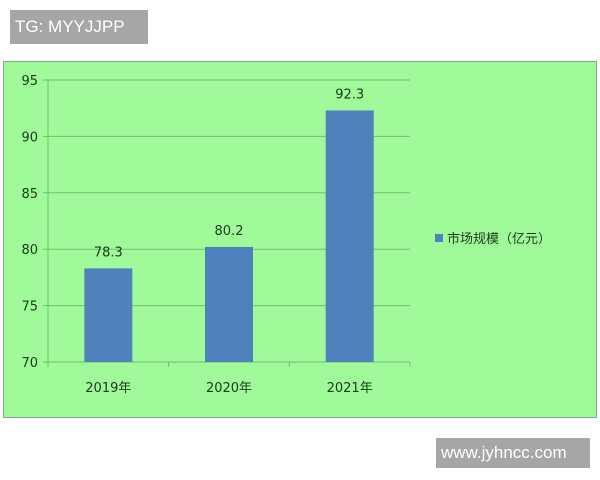 Image resolution: width=600 pixels, height=480 pixels. Describe the element at coordinates (108, 388) in the screenshot. I see `x-tick-label: 2019年` at that location.